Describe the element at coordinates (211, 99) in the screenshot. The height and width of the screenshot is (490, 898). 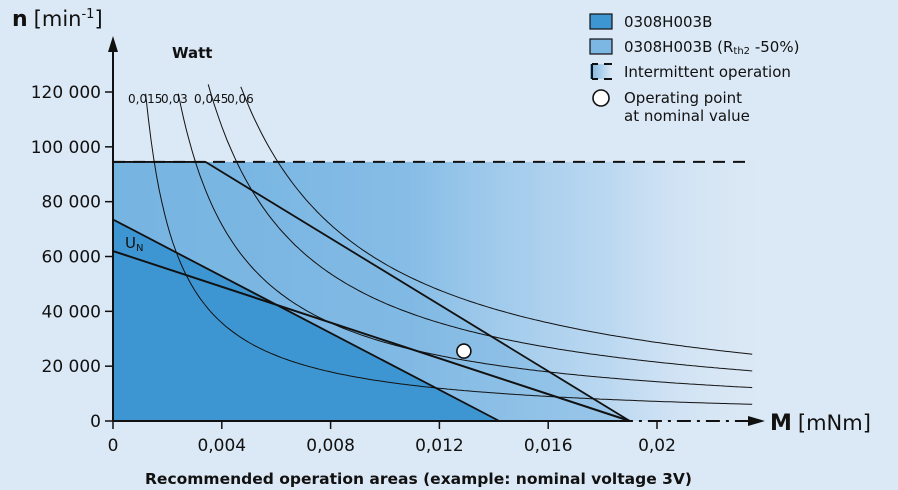
I see `power-label-2: 0,045` at that location.